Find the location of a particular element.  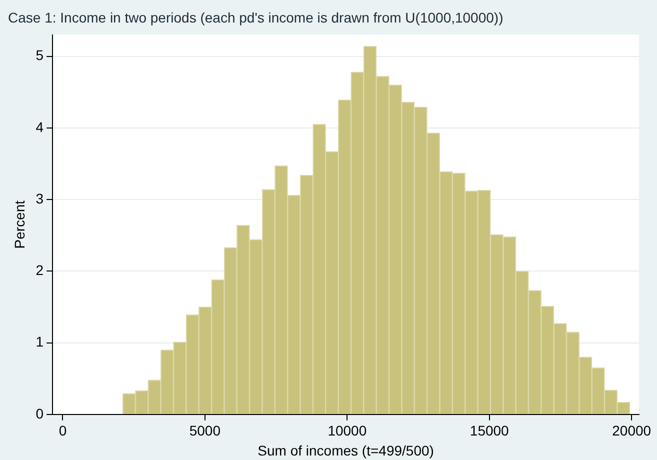

x-tick-label: 15000 is located at coordinates (490, 430).